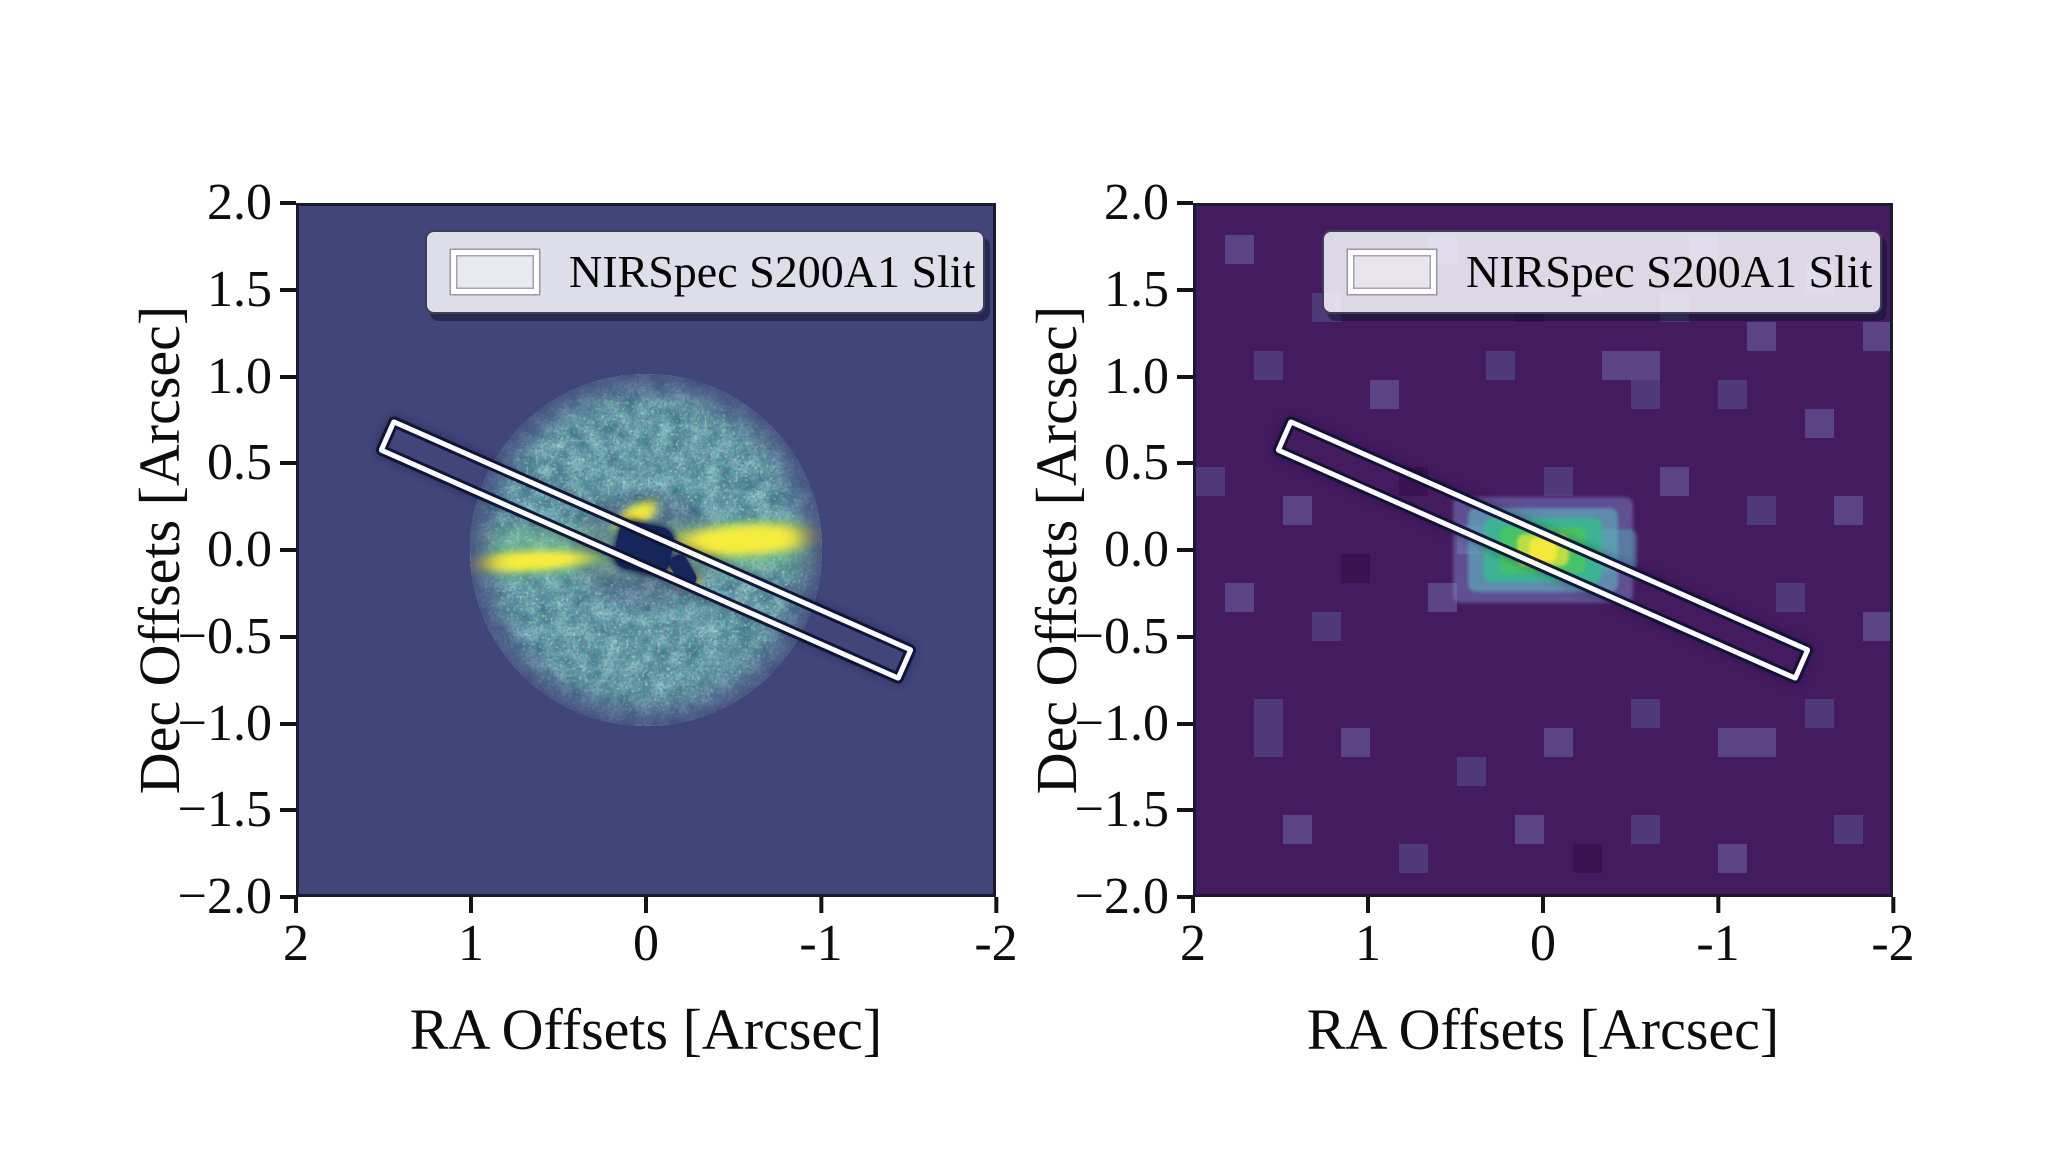 This screenshot has width=2048, height=1151. I want to click on source-core, so click(1543, 550).